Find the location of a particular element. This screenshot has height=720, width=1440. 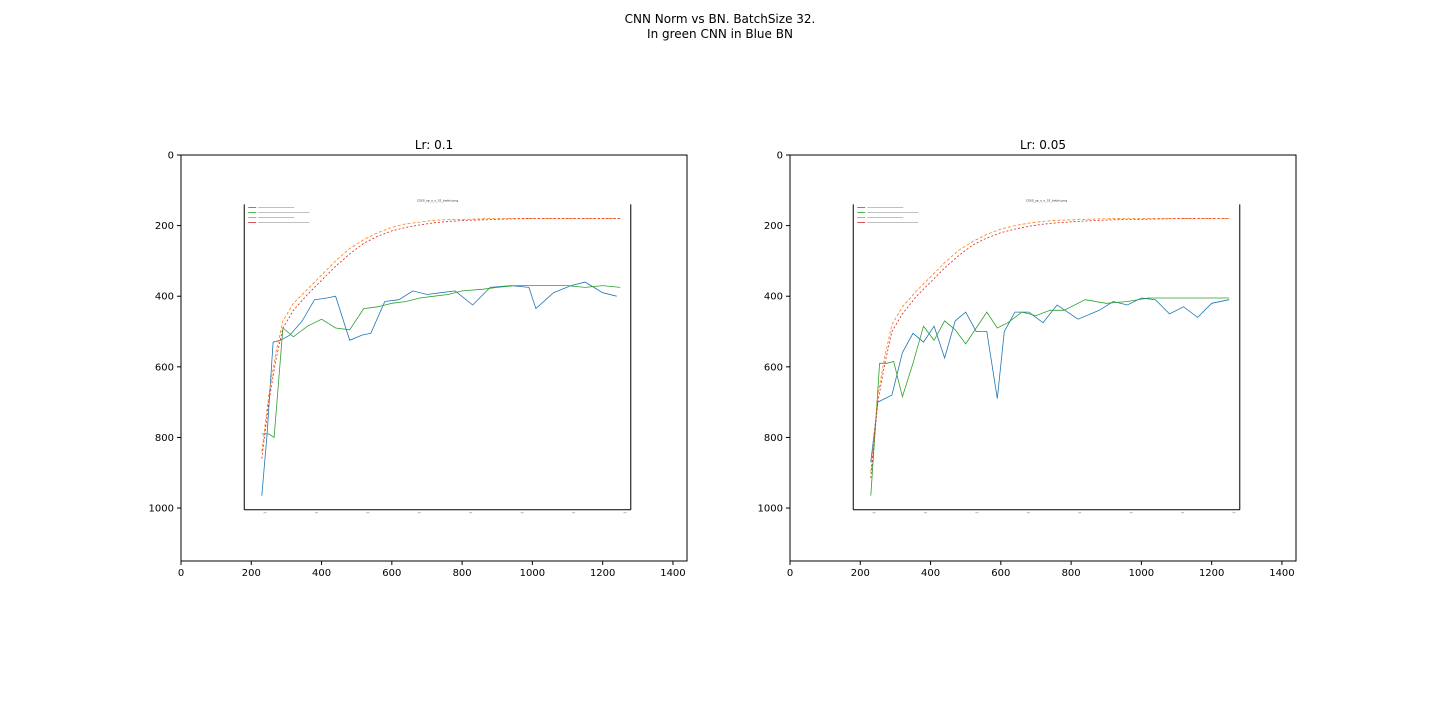

panel-title: Lr: 0.1 is located at coordinates (434, 145).